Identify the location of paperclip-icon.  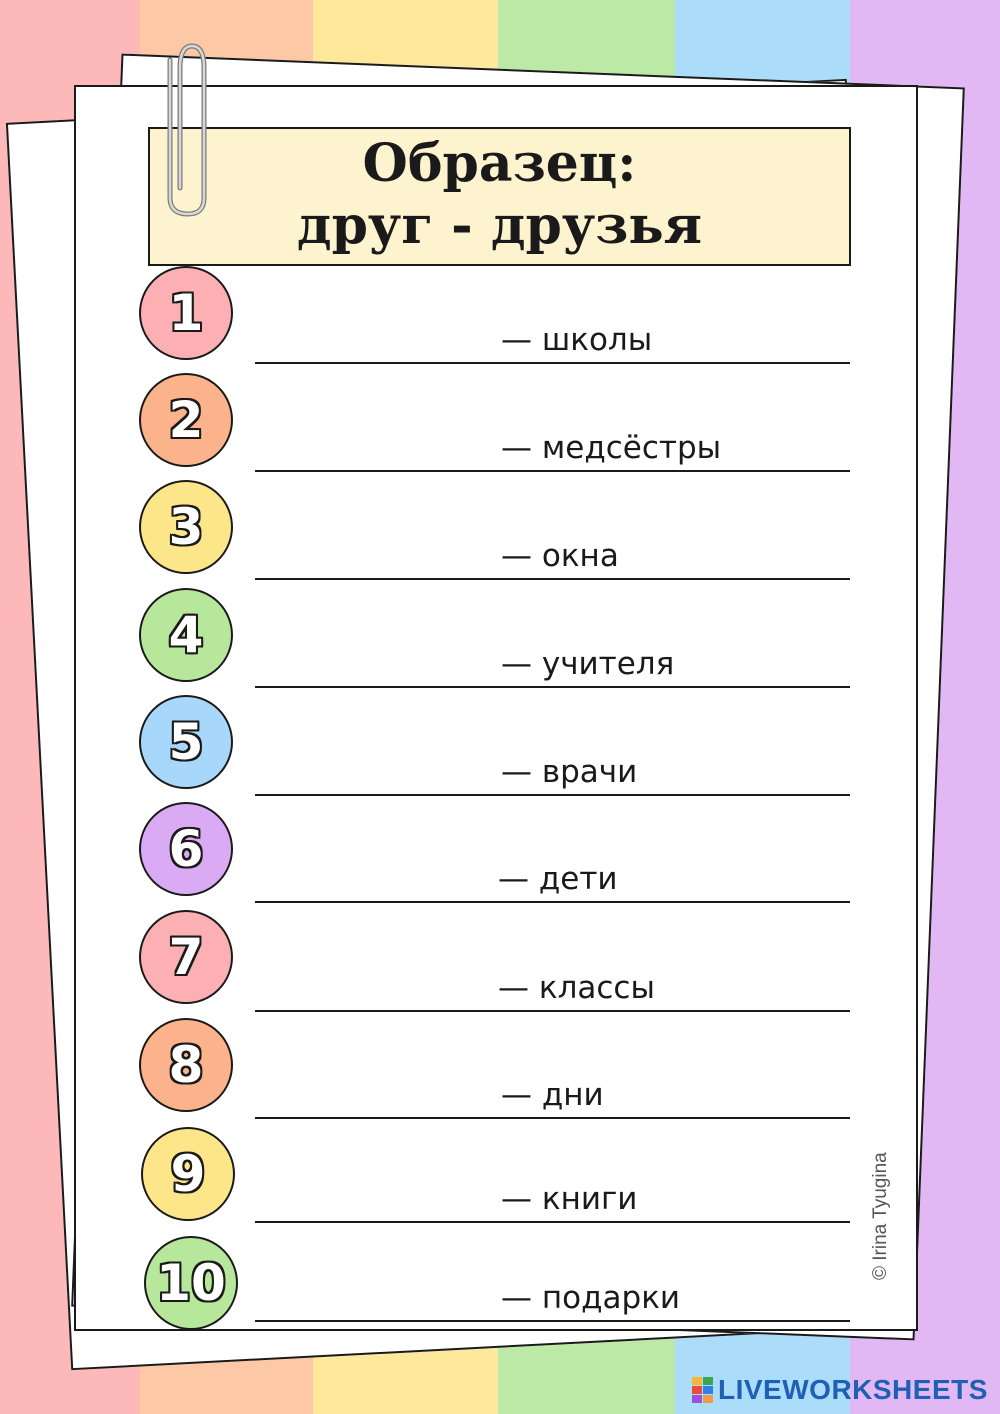
(187, 130).